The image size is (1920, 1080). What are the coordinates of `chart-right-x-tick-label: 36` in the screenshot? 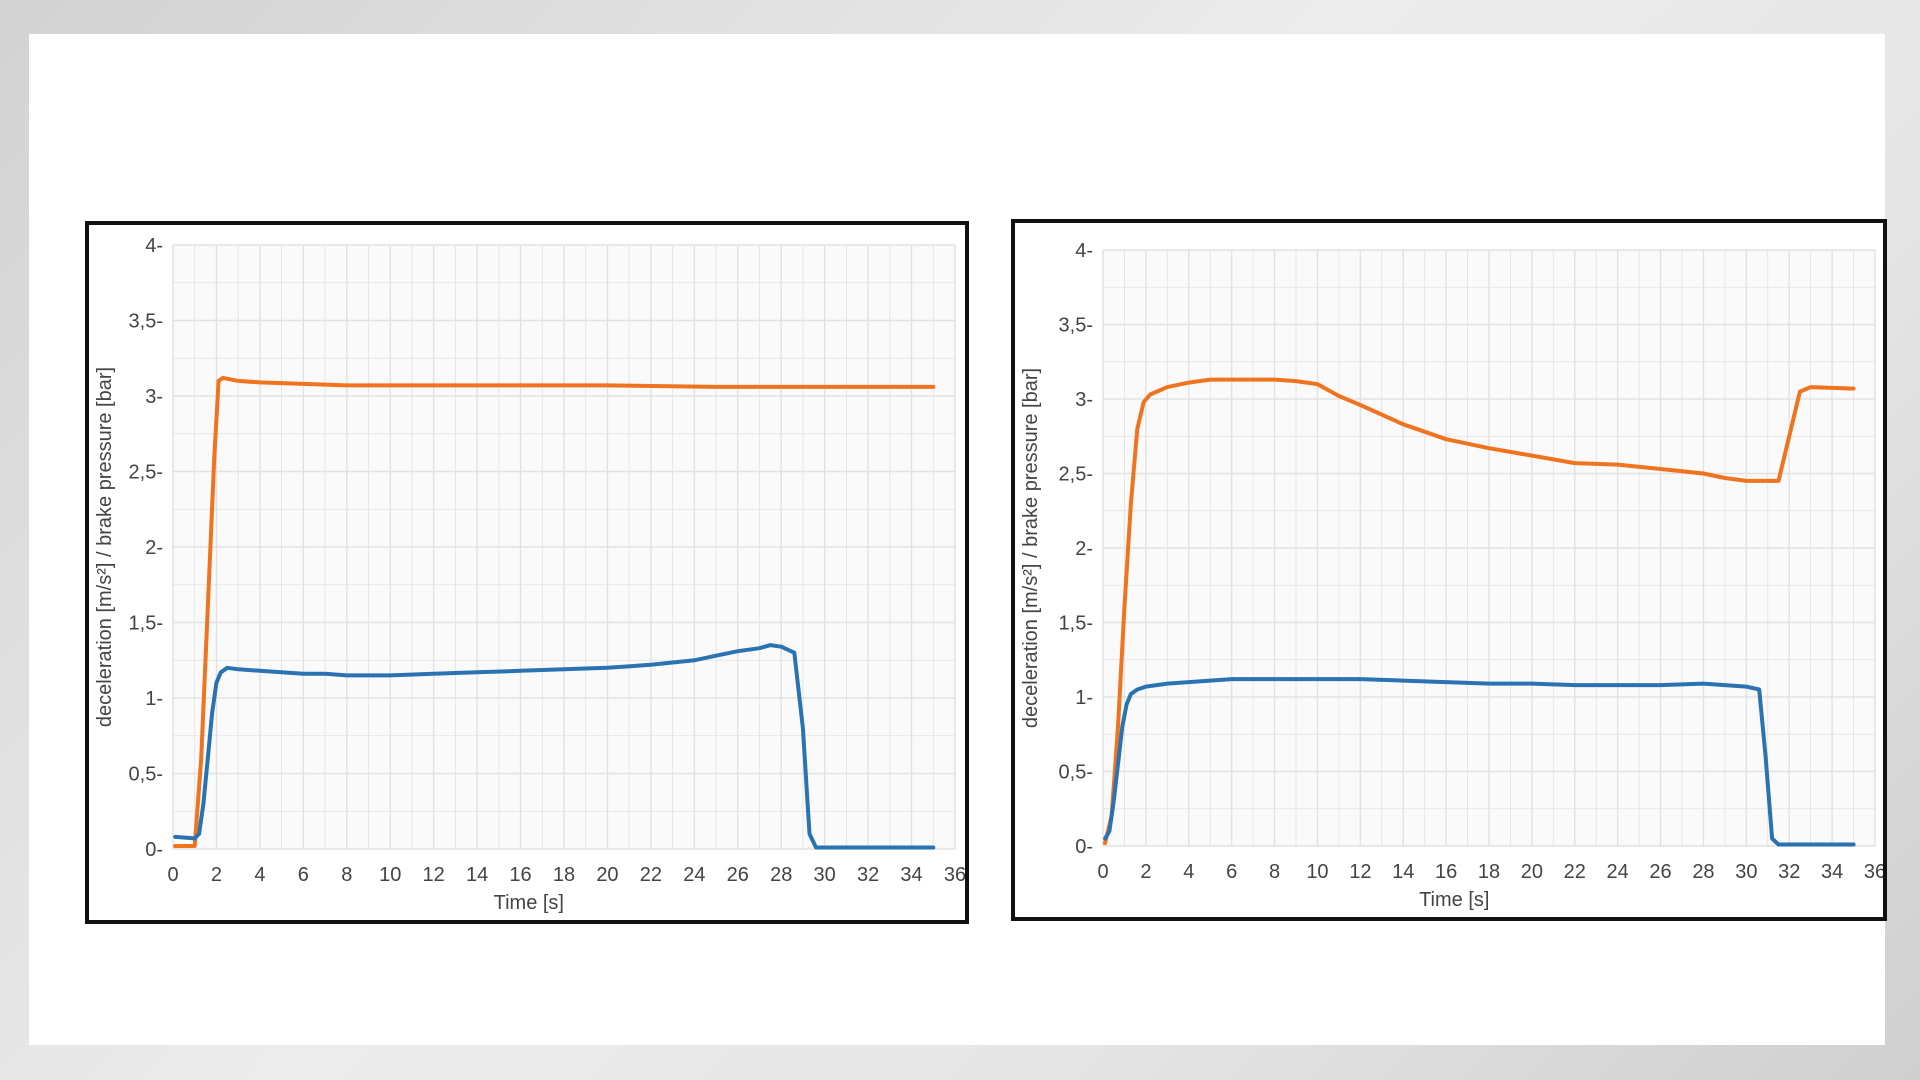 It's located at (1873, 872).